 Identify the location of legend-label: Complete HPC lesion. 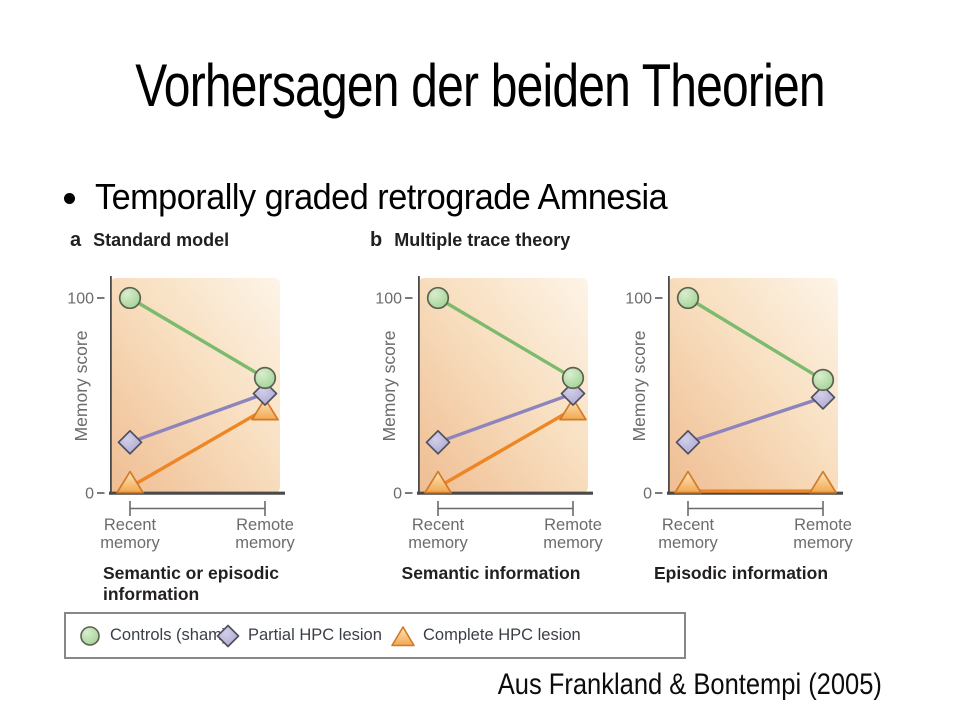
(502, 635).